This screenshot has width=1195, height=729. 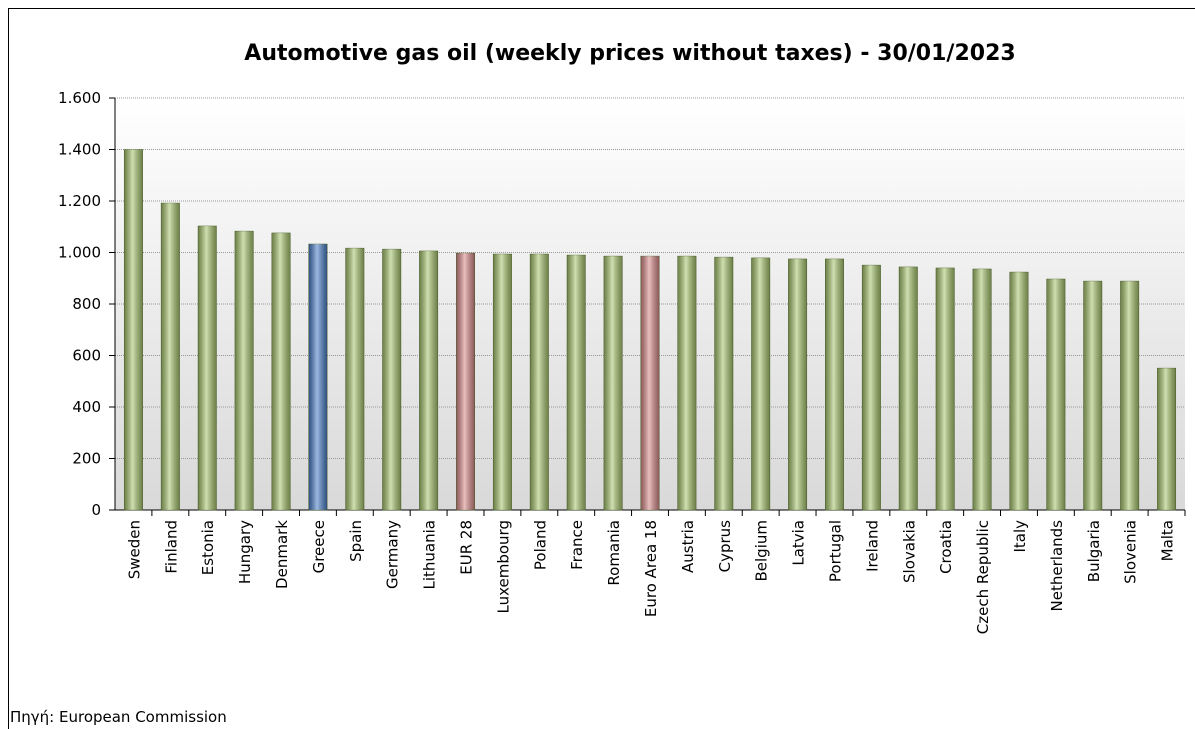 What do you see at coordinates (872, 546) in the screenshot?
I see `x-tick-label: Ireland` at bounding box center [872, 546].